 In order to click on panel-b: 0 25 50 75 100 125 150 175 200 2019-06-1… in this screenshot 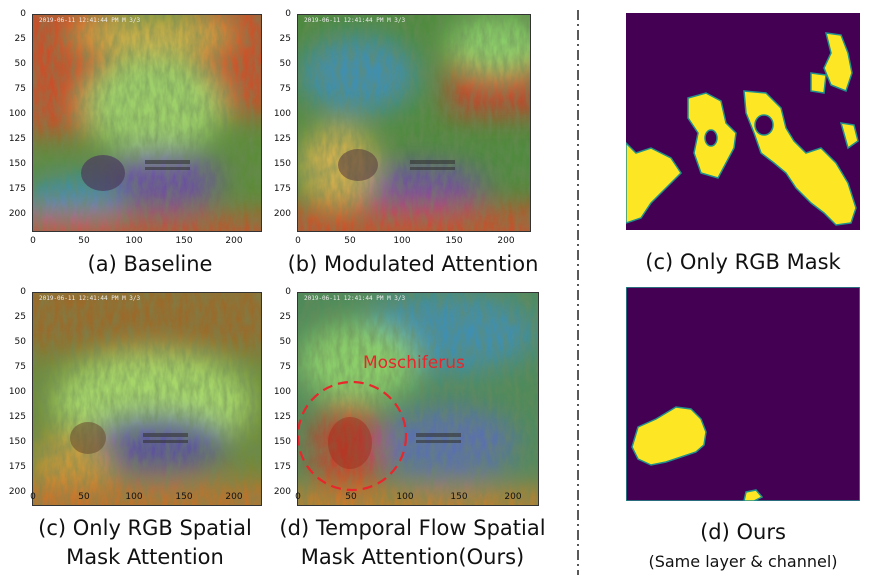, I will do `click(405, 125)`.